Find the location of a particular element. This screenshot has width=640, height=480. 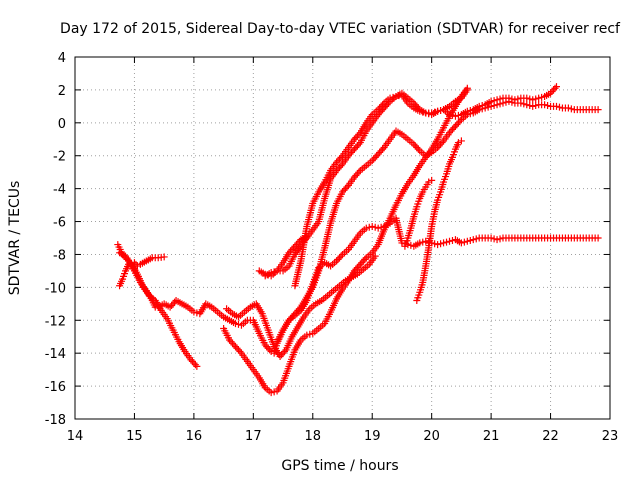

y-tick-label: -14 is located at coordinates (55, 354).